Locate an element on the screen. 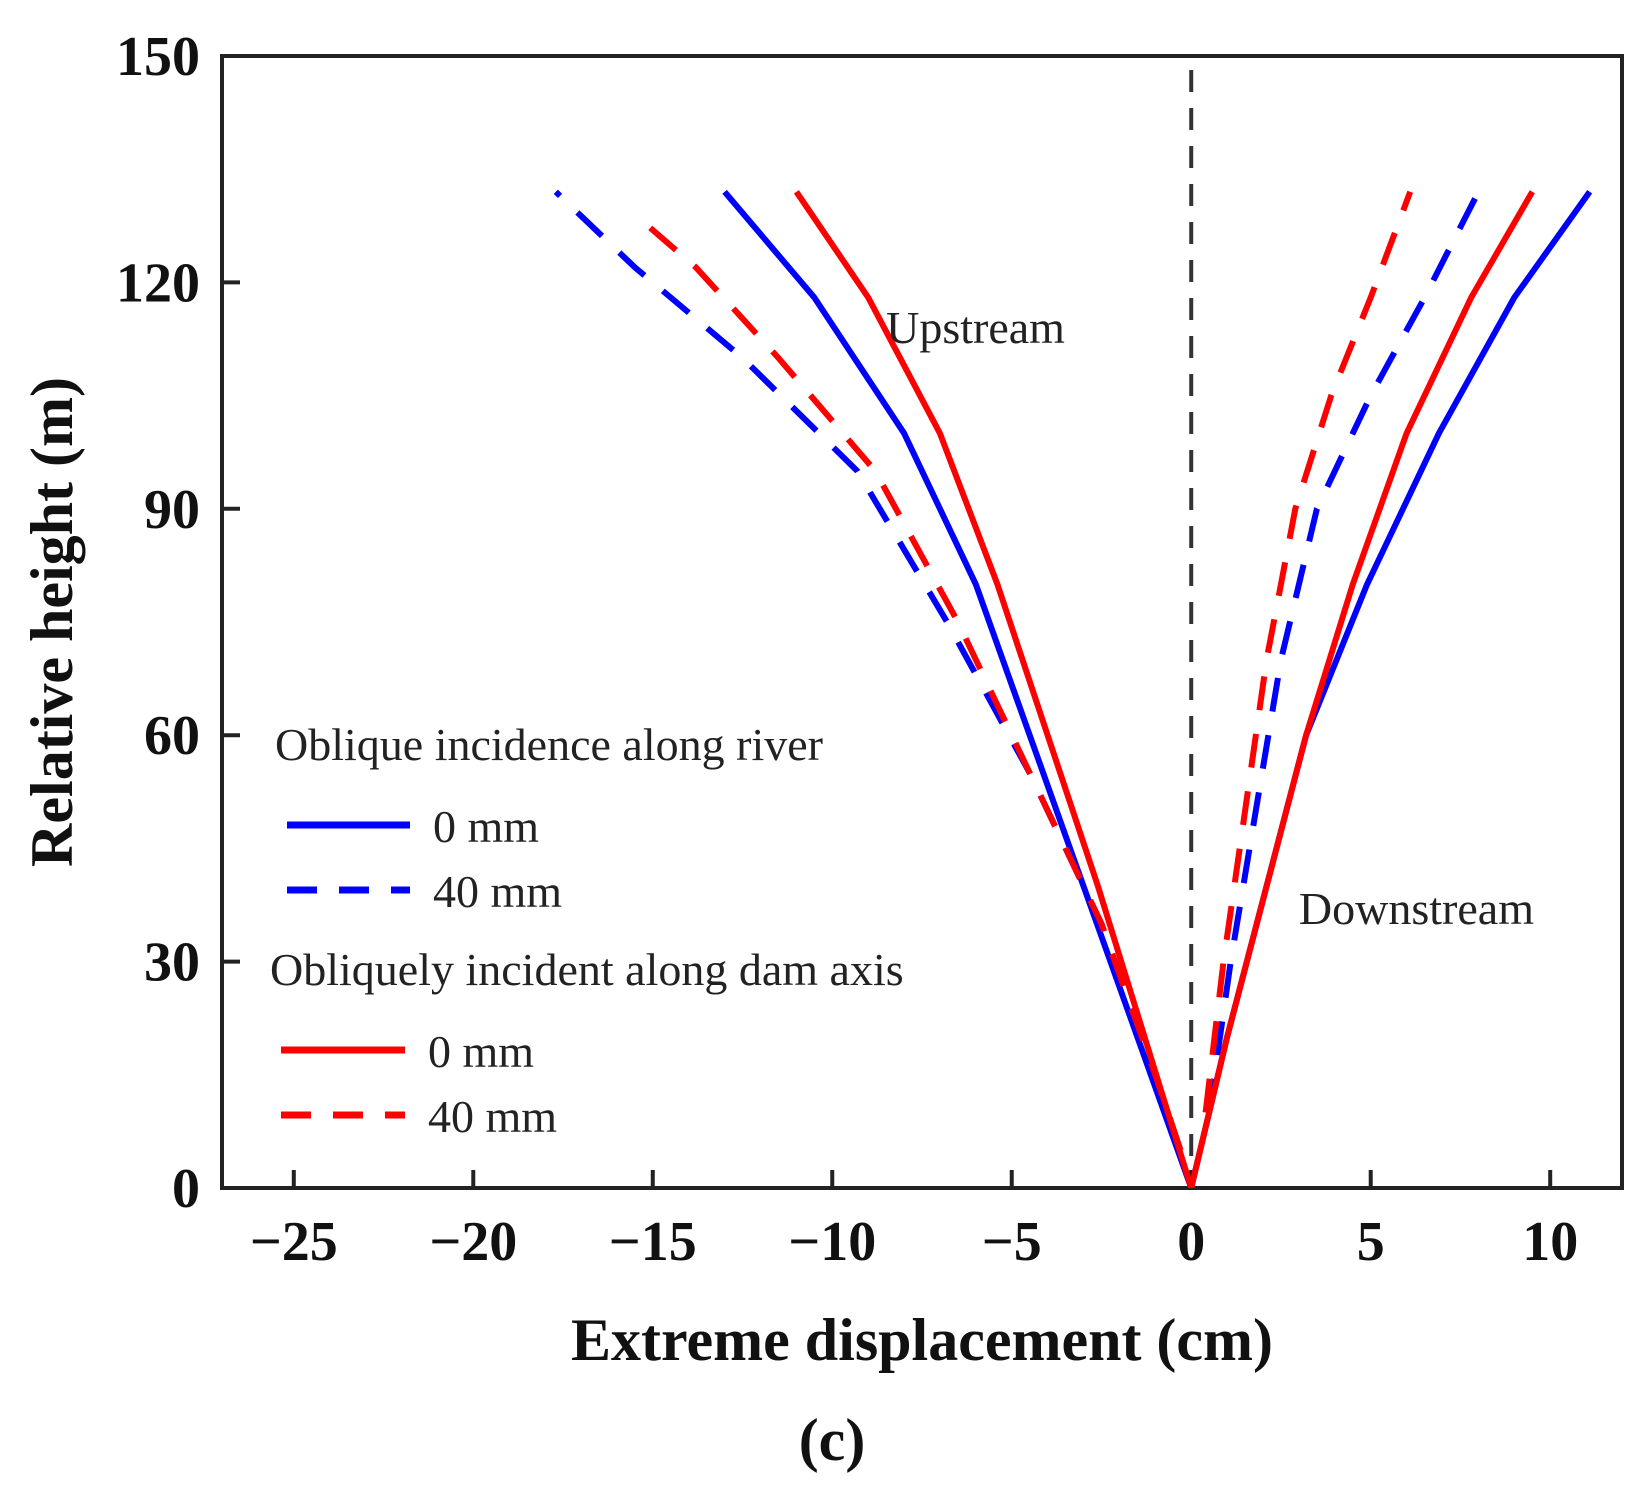 The height and width of the screenshot is (1498, 1647). annotation-downstream: Downstream is located at coordinates (1416, 908).